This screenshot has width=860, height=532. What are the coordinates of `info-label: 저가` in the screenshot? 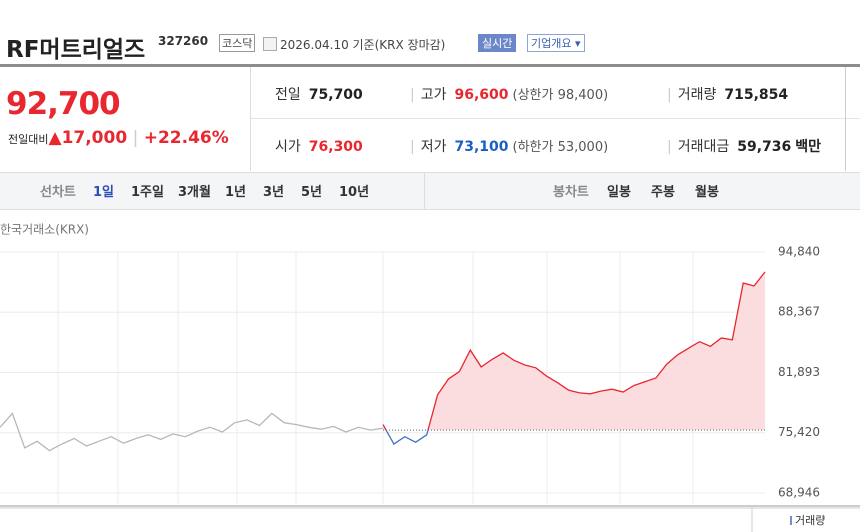 It's located at (433, 147).